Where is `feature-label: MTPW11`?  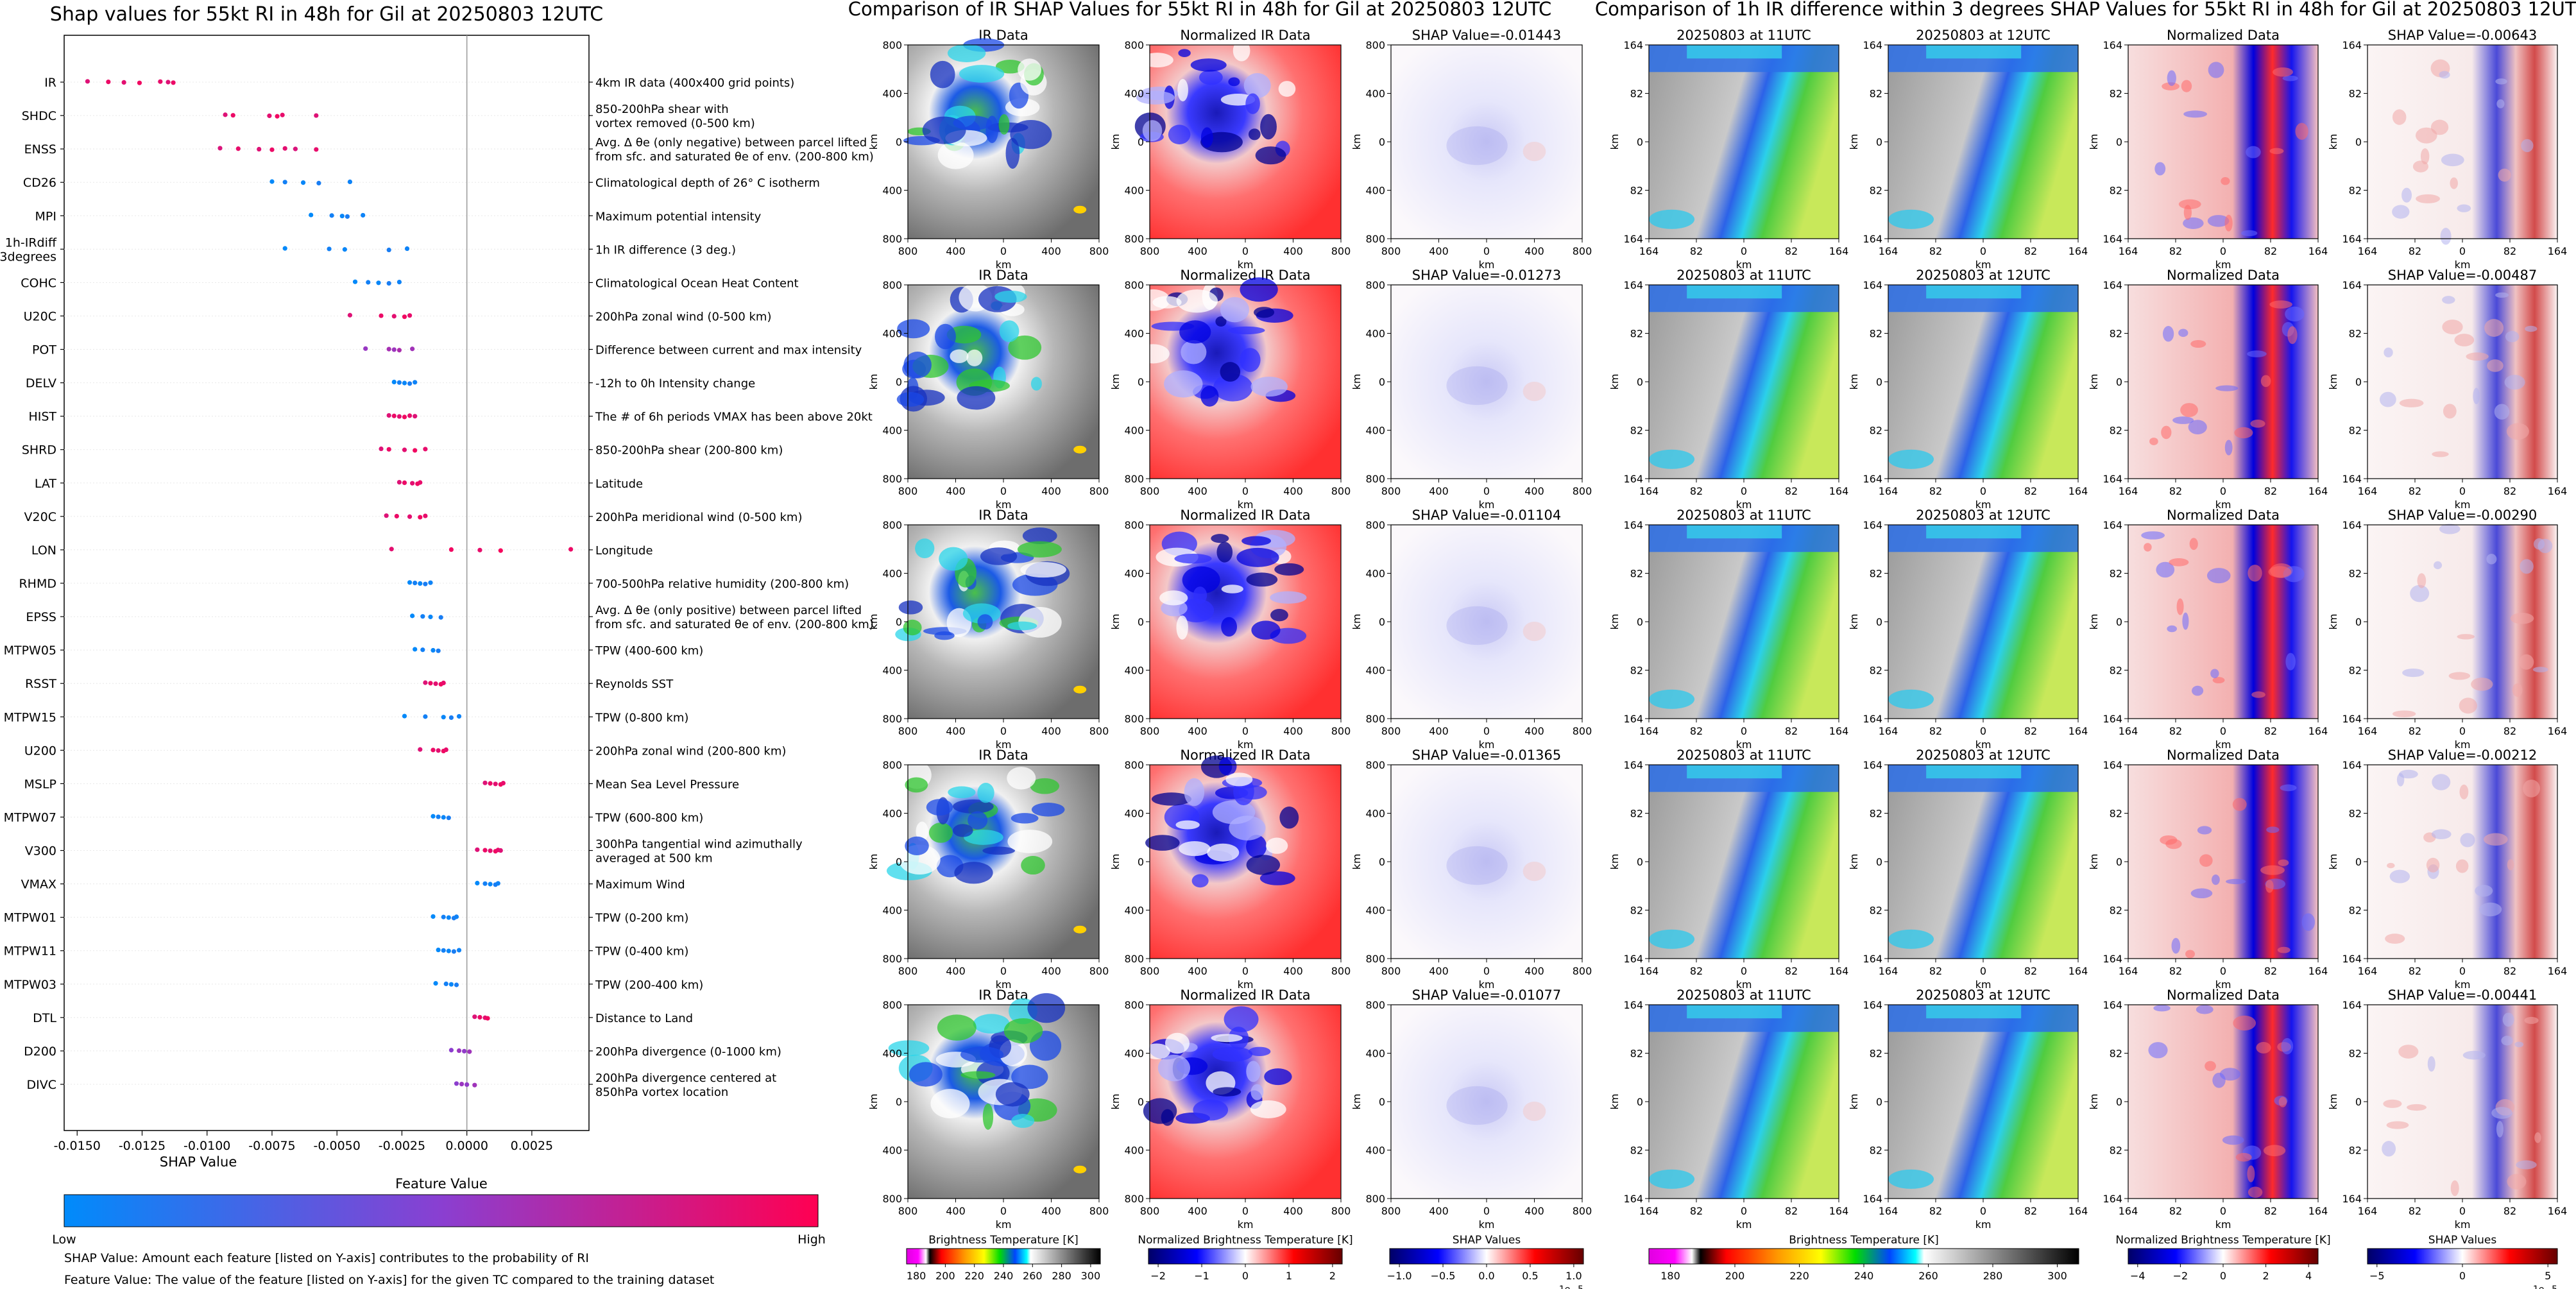
feature-label: MTPW11 is located at coordinates (30, 952).